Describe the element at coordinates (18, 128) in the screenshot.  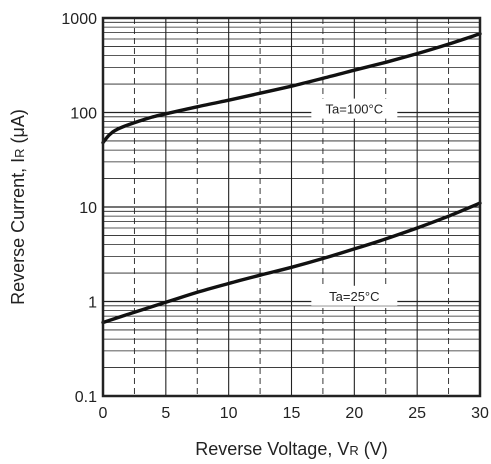
I see `y-axis-title-unit: (μA)` at that location.